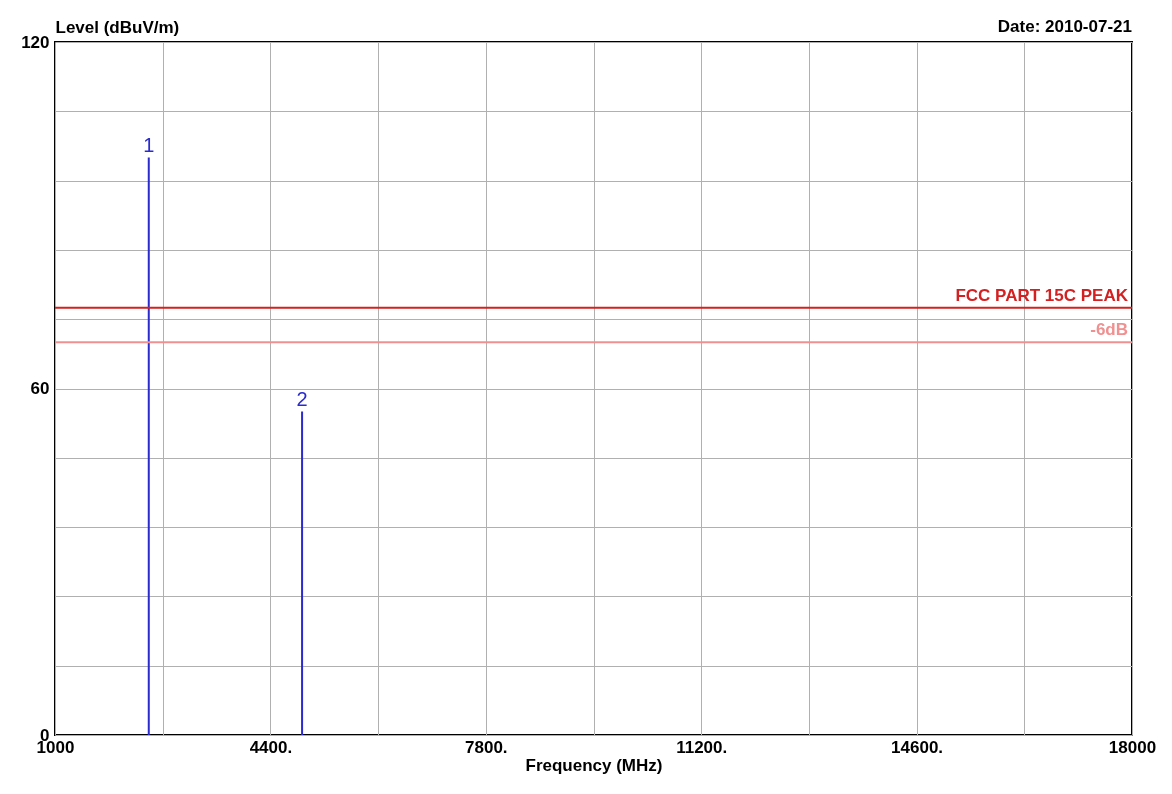 The width and height of the screenshot is (1172, 794). What do you see at coordinates (271, 747) in the screenshot?
I see `x-tick-label: 4400.` at bounding box center [271, 747].